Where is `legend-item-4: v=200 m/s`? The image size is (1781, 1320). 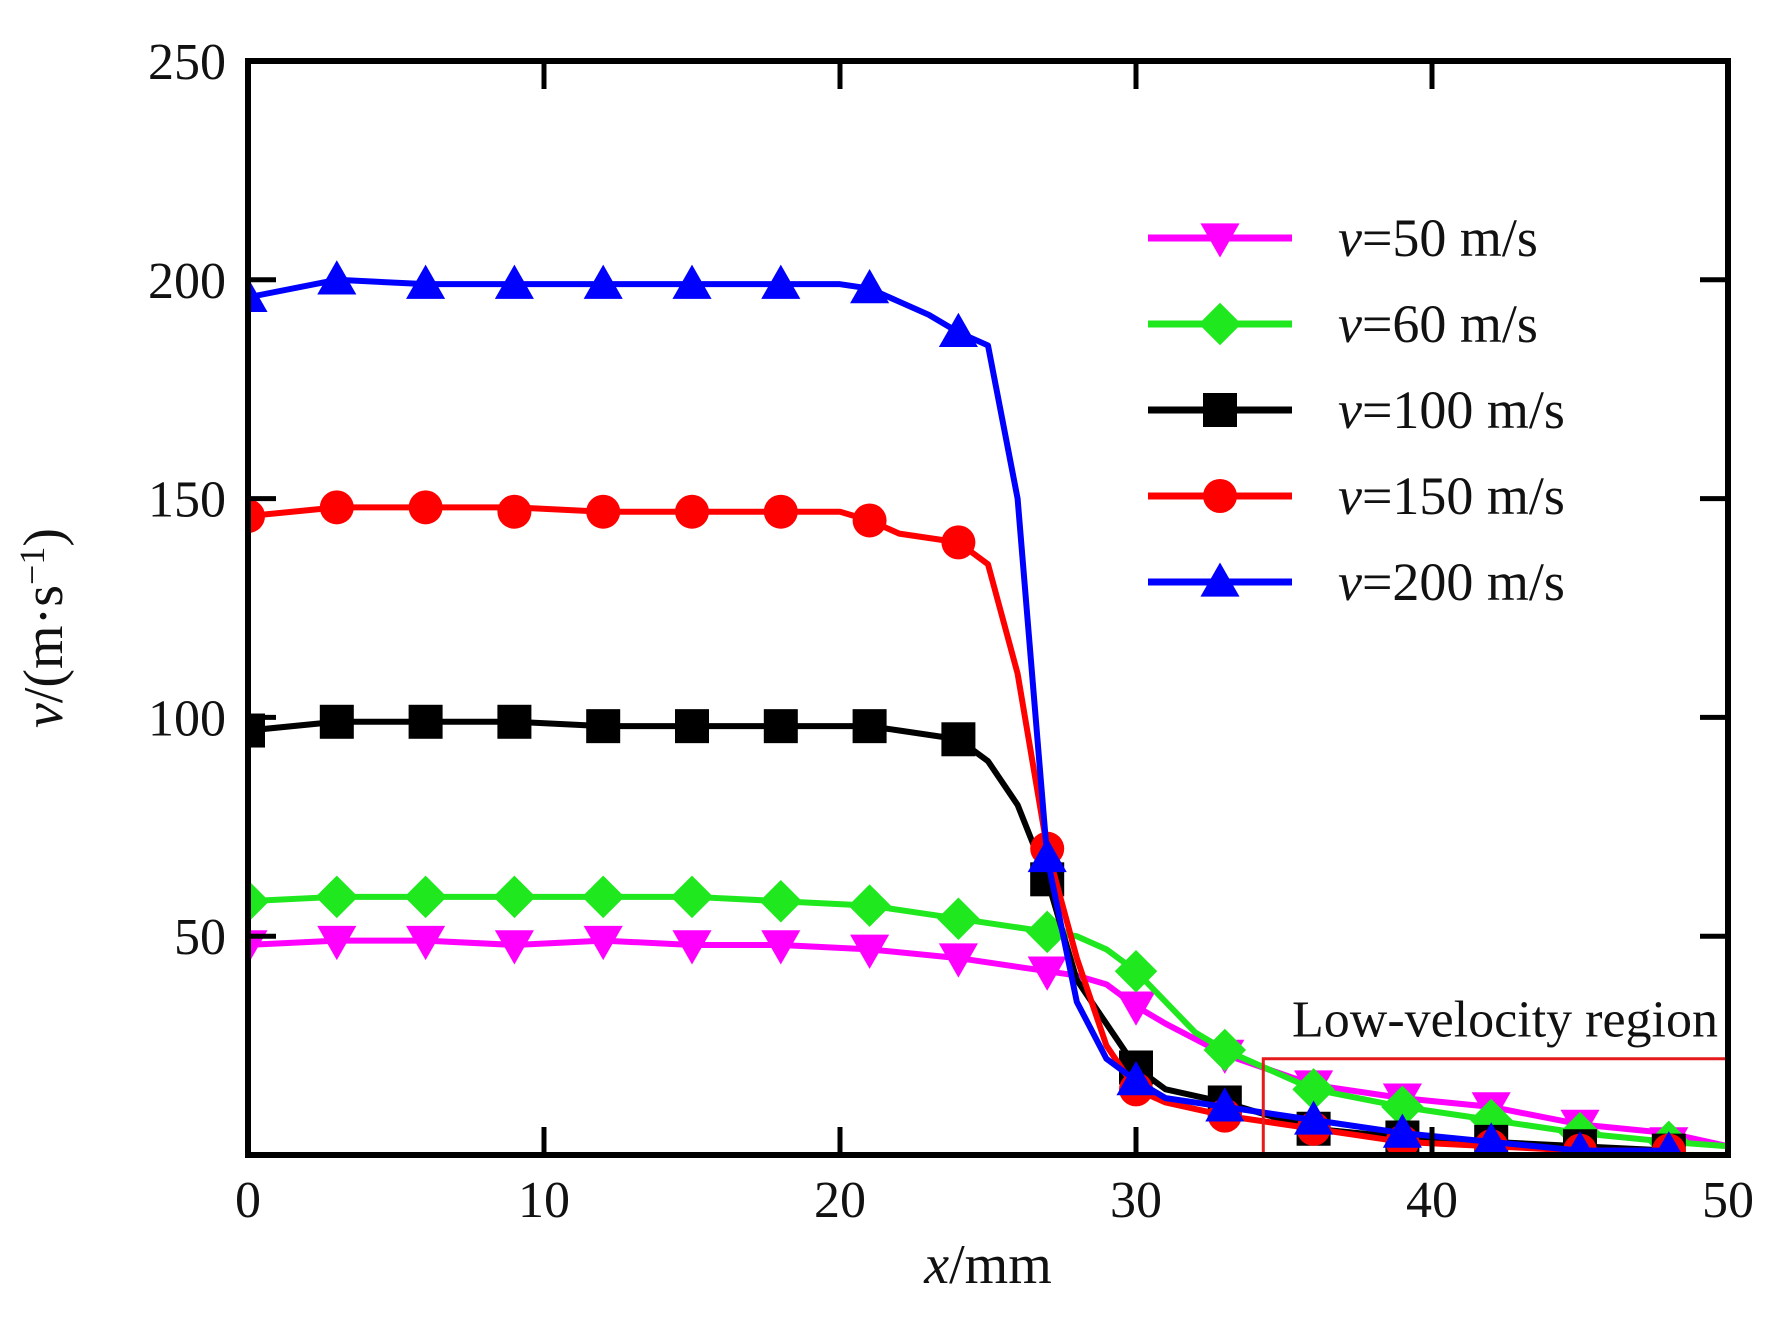 legend-item-4: v=200 m/s is located at coordinates (1356, 582).